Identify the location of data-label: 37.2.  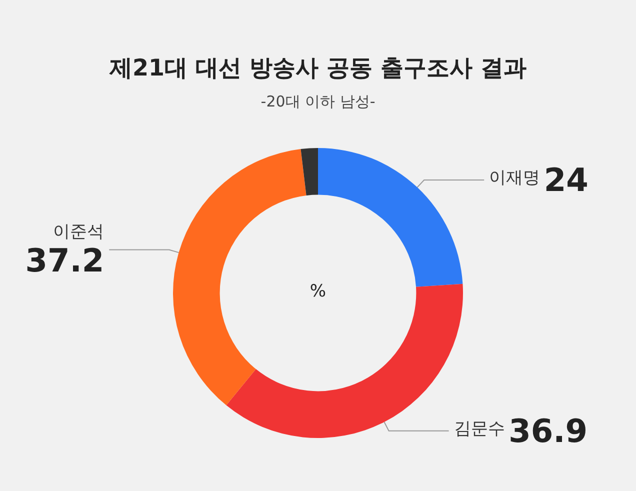
(64, 260).